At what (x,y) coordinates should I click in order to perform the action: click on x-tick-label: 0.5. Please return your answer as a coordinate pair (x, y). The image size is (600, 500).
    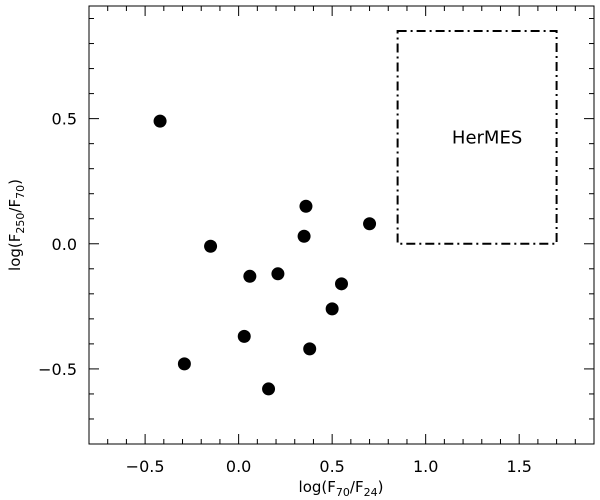
    Looking at the image, I should click on (331, 466).